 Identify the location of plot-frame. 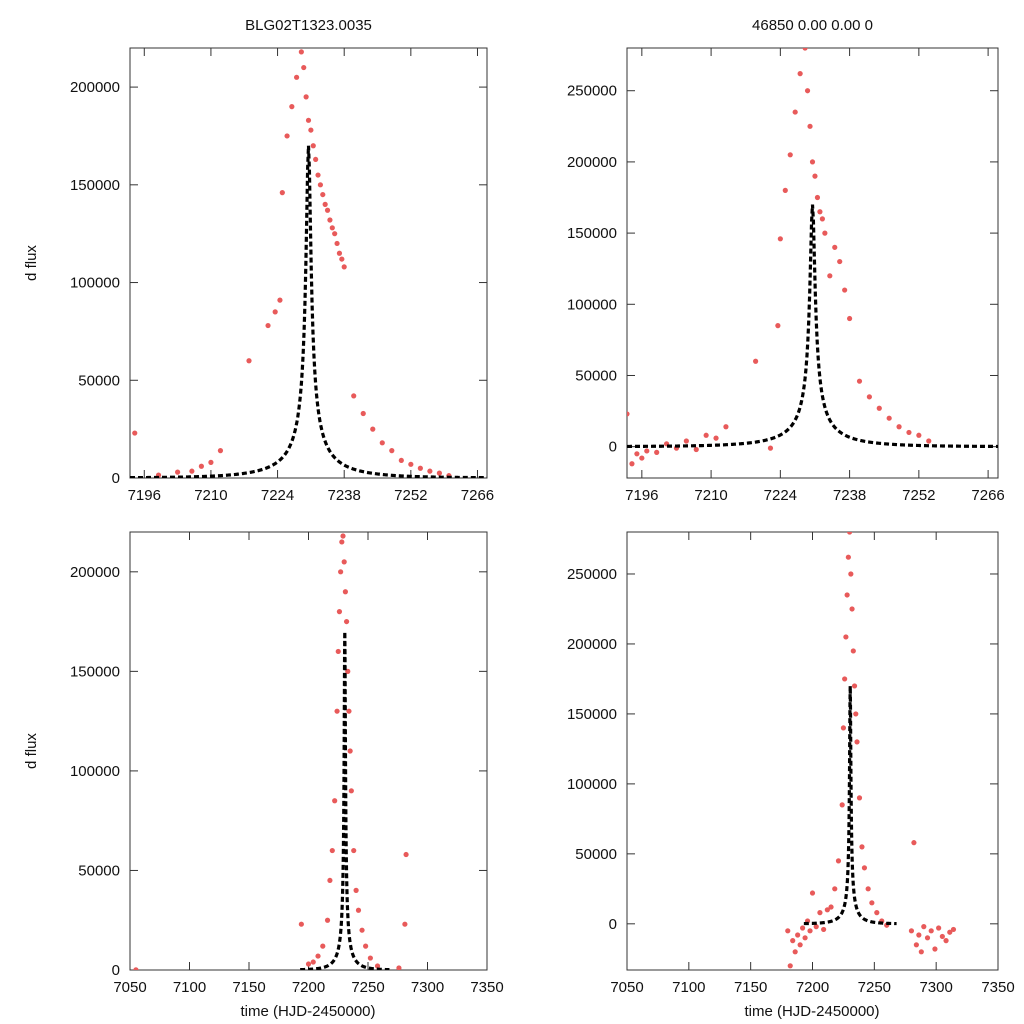
(308, 263).